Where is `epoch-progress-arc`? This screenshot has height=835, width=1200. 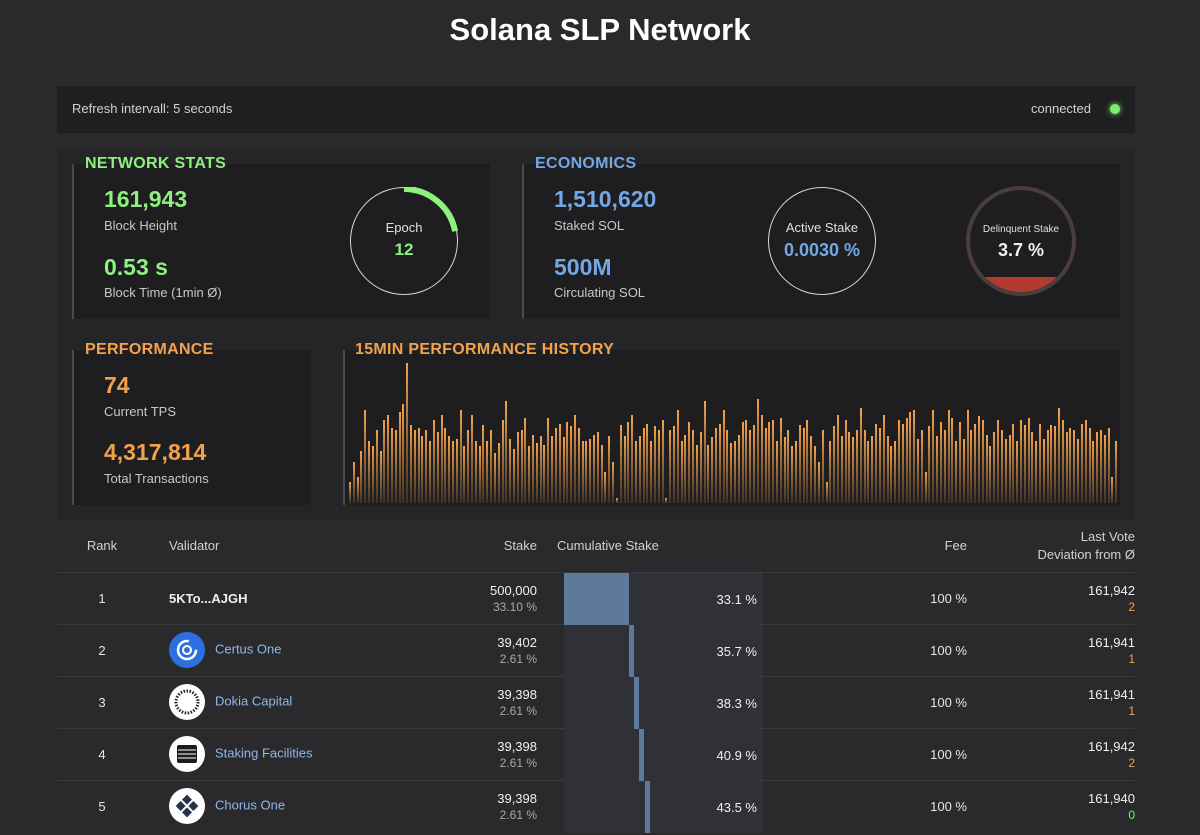
epoch-progress-arc is located at coordinates (430, 209).